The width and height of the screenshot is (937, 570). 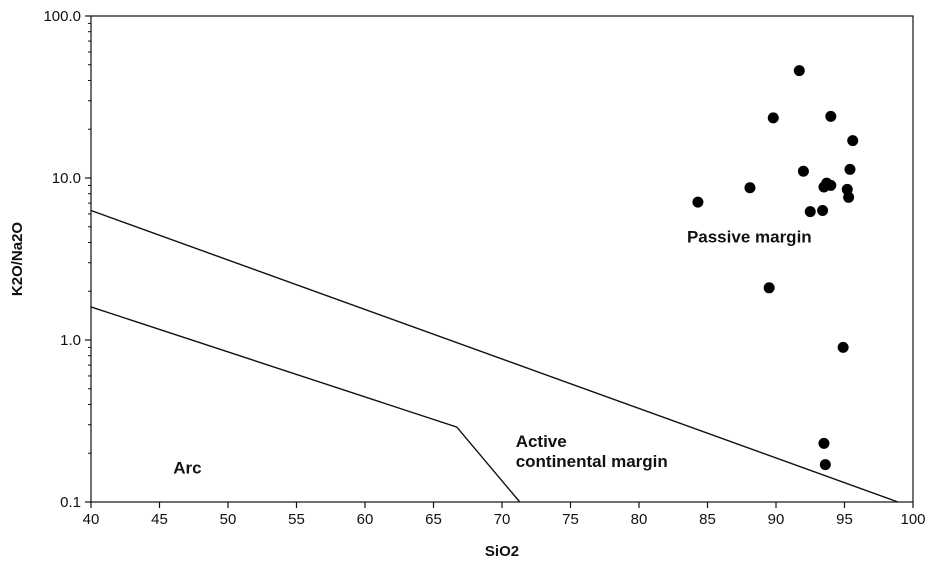 I want to click on x-tick-label: 100, so click(x=912, y=519).